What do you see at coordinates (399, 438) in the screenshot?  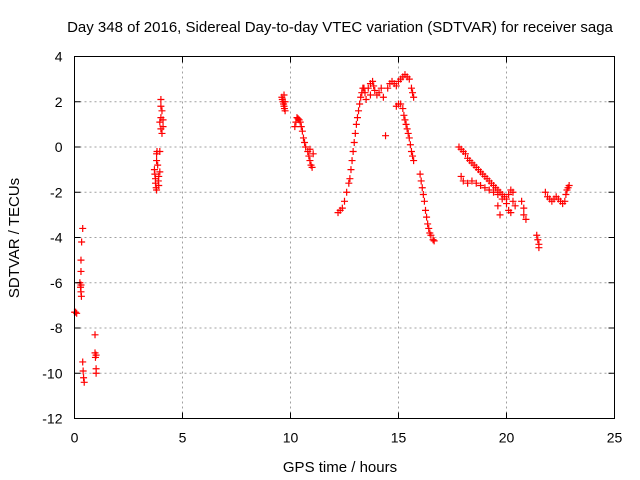 I see `x-tick-label: 15` at bounding box center [399, 438].